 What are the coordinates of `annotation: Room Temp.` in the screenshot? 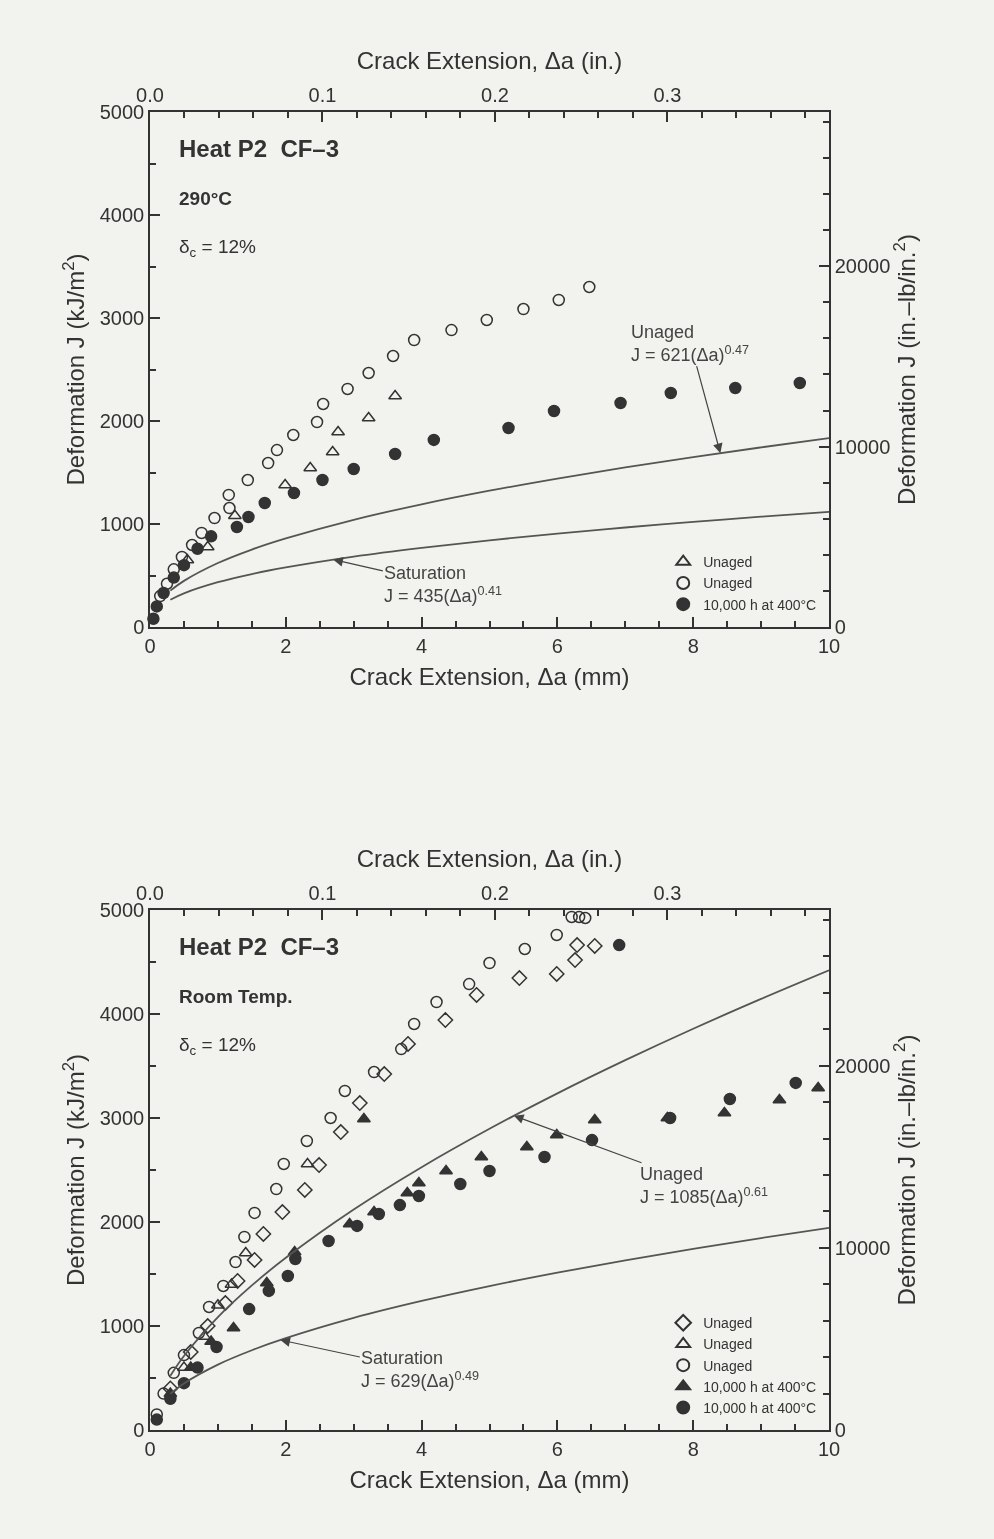 It's located at (236, 996).